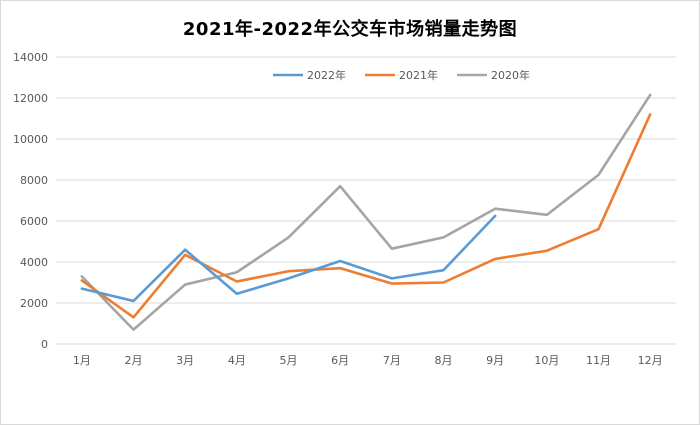  Describe the element at coordinates (34, 303) in the screenshot. I see `y-tick-label: 2000` at that location.